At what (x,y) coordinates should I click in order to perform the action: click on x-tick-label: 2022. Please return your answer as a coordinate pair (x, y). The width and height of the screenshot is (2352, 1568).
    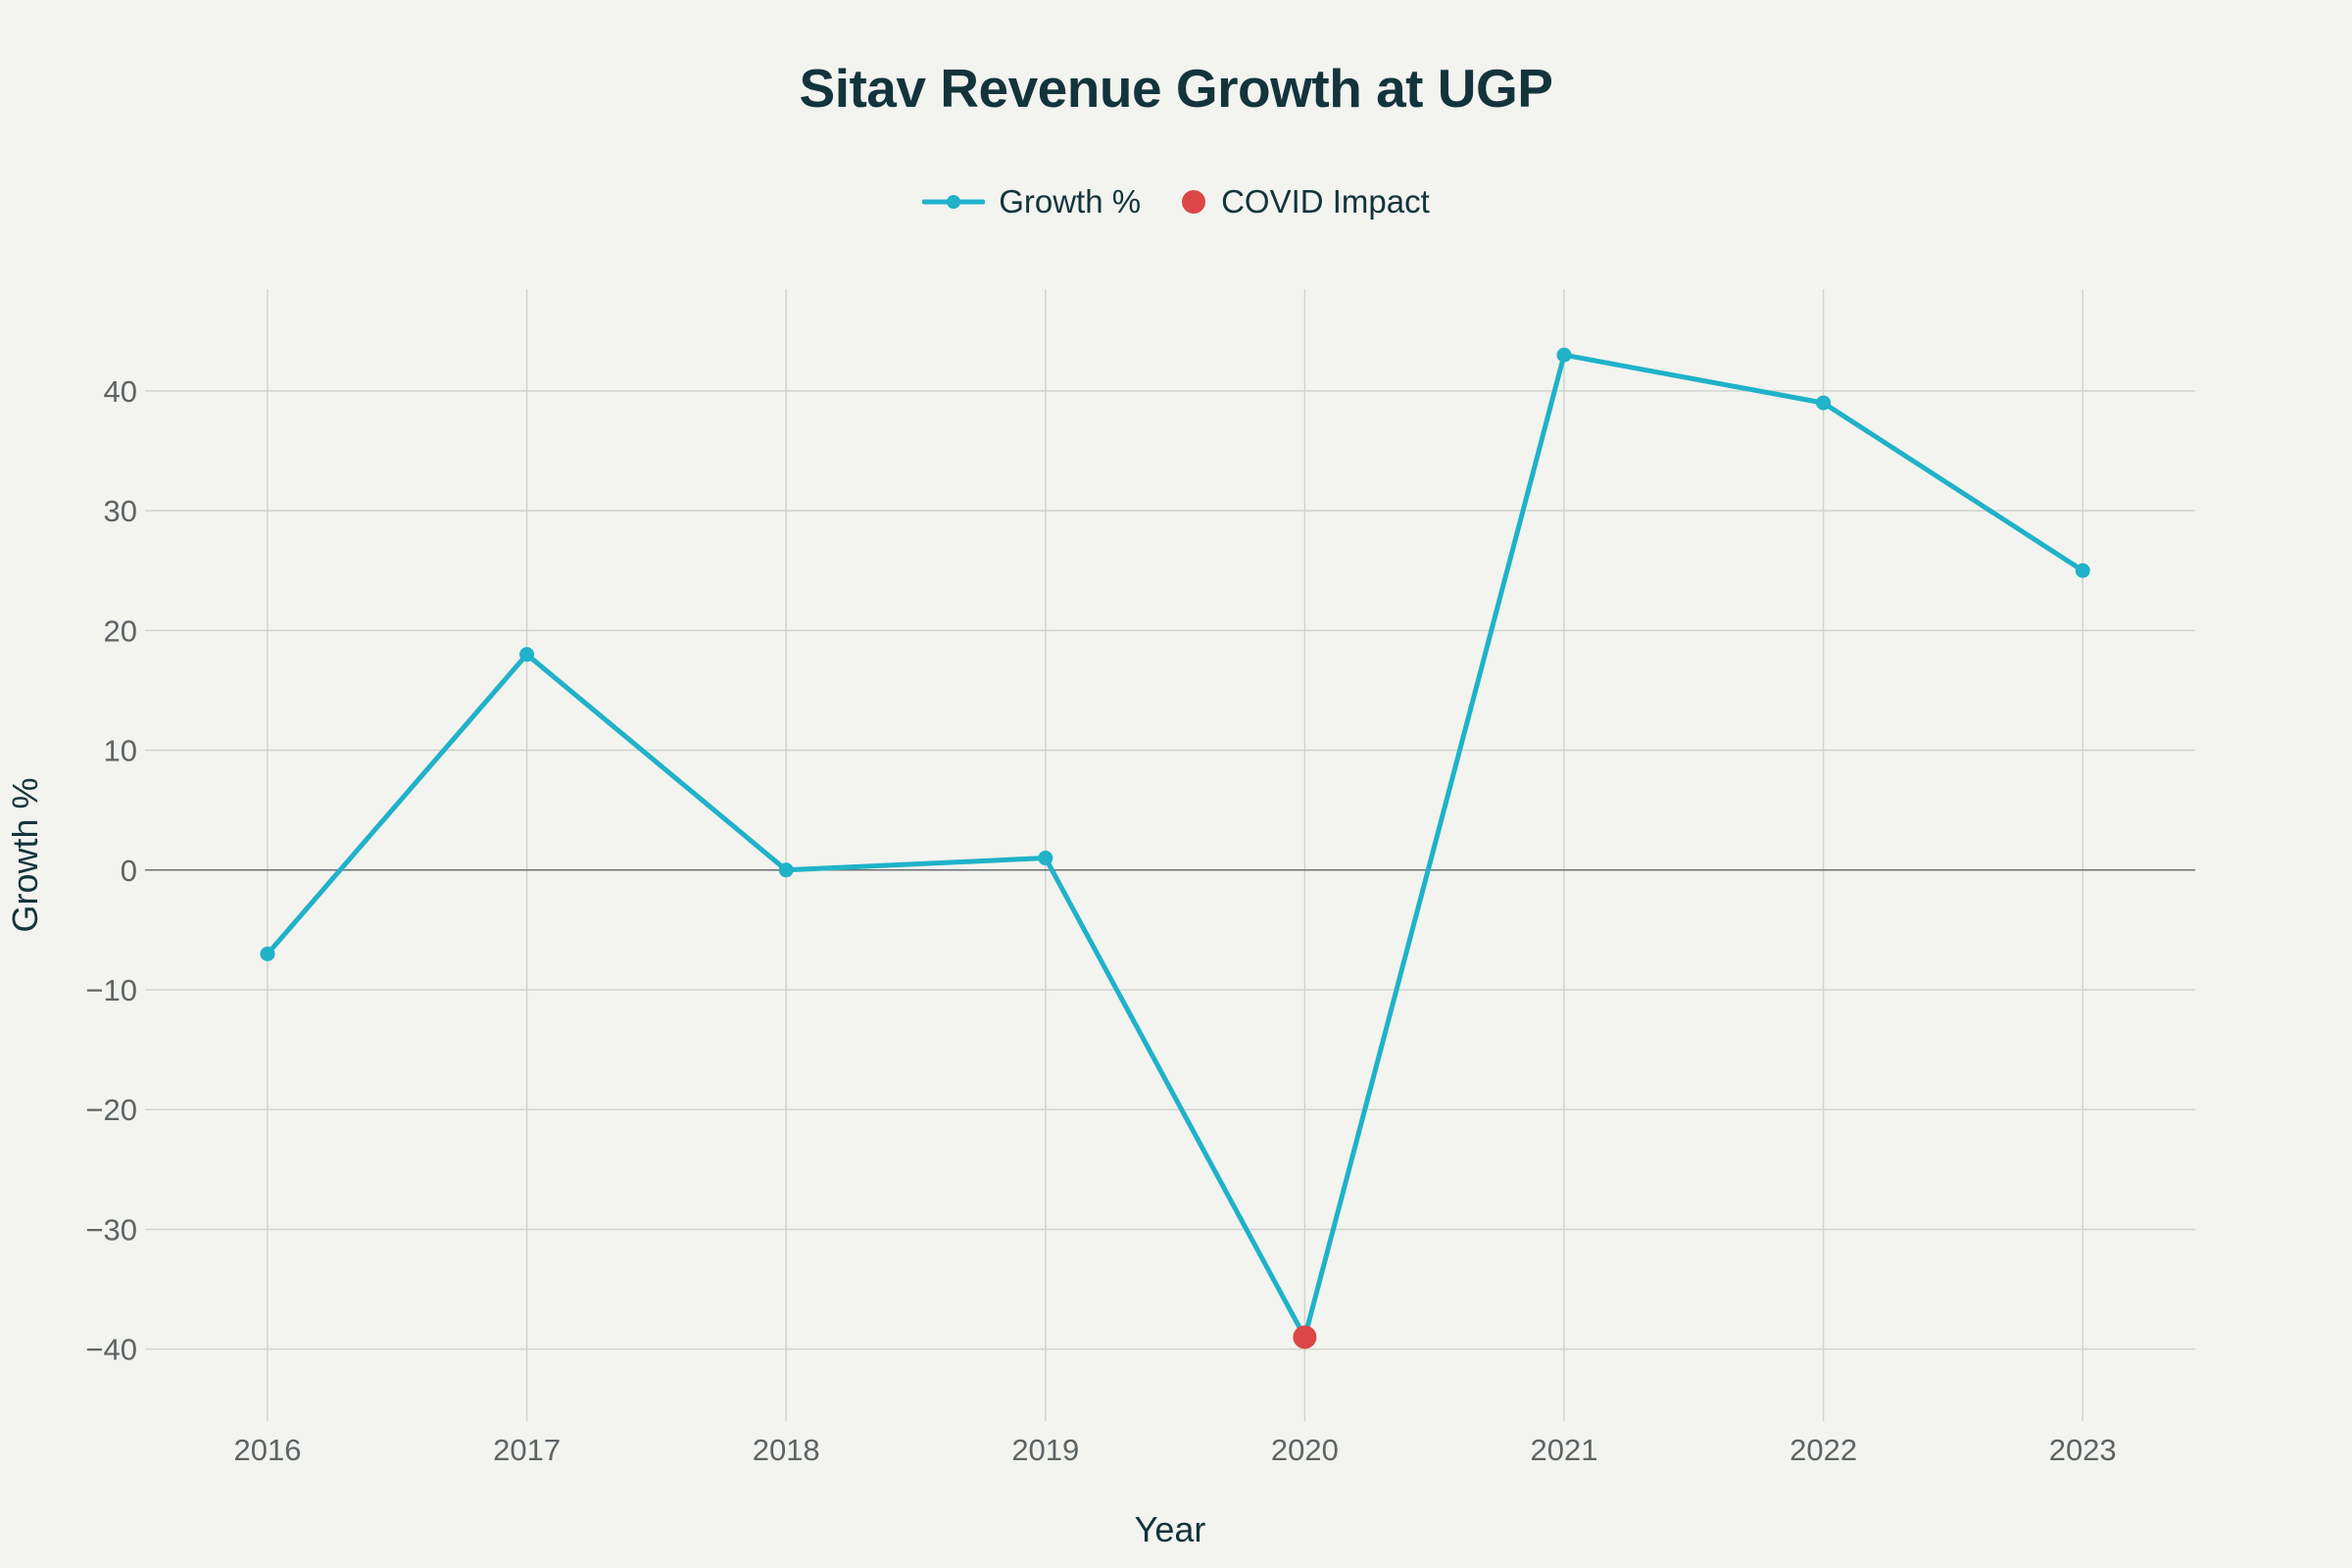
    Looking at the image, I should click on (1823, 1450).